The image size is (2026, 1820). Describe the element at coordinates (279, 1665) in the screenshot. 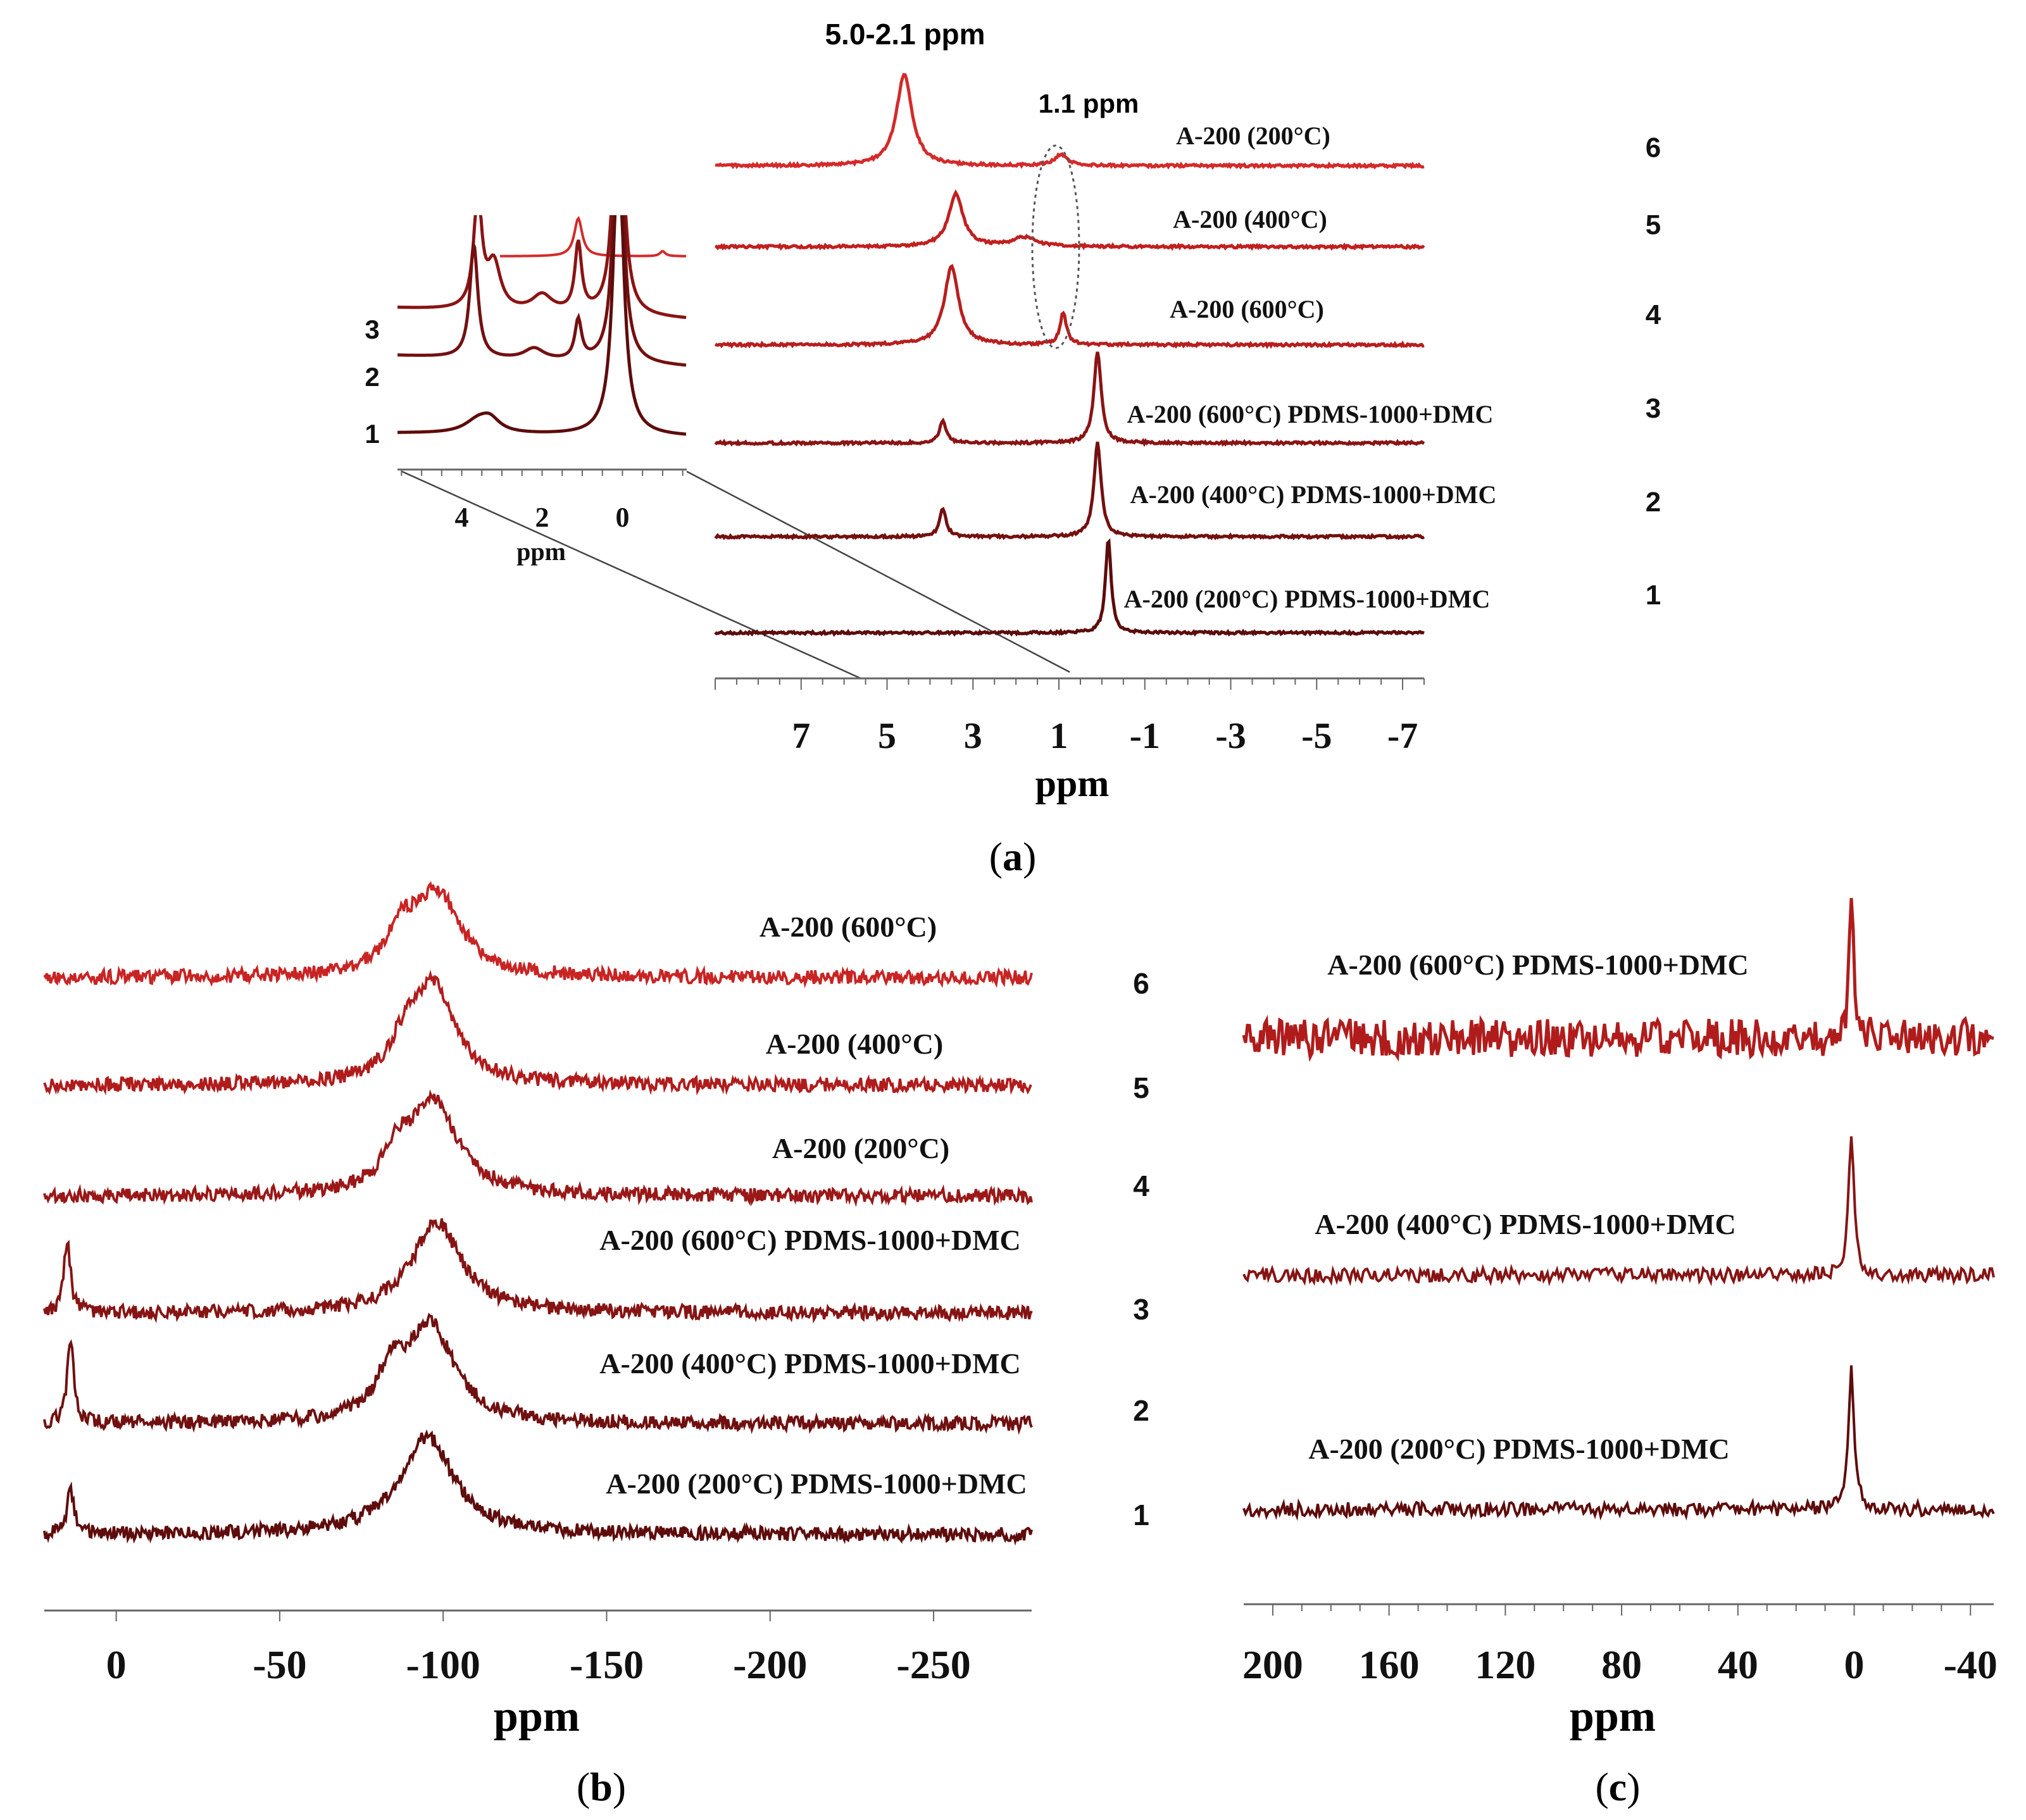

I see `b-tick-label: -50` at that location.